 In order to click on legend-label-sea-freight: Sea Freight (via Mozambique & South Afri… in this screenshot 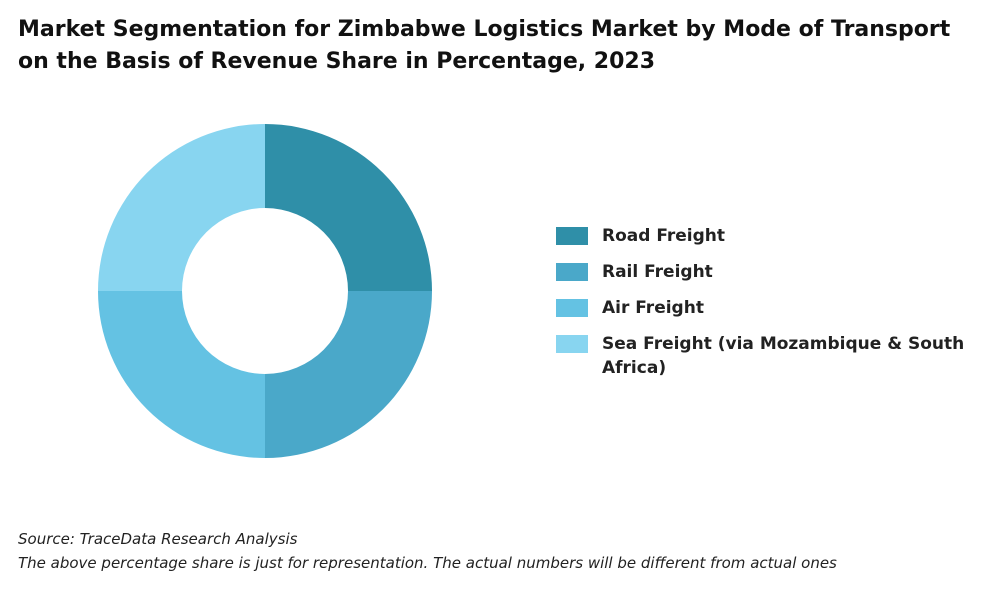, I will do `click(783, 356)`.